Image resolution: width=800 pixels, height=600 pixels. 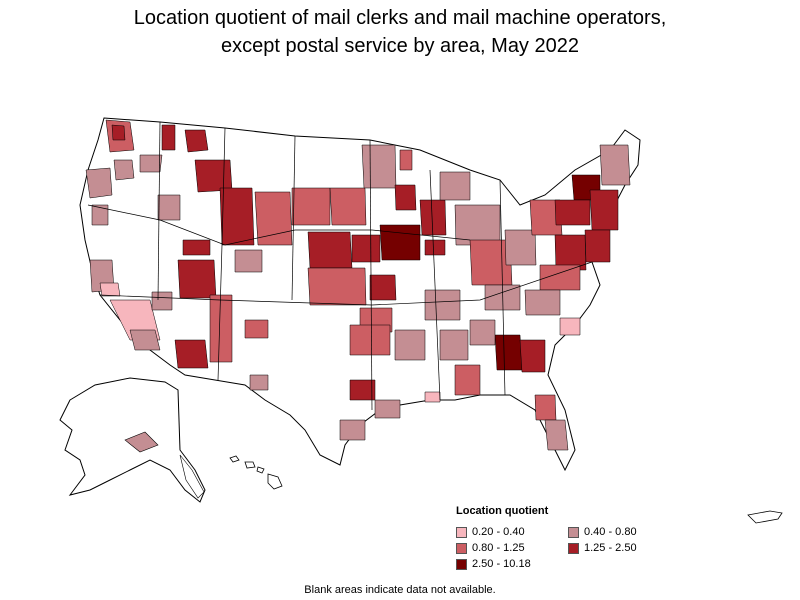 I want to click on hawaii-islands, so click(x=256, y=472).